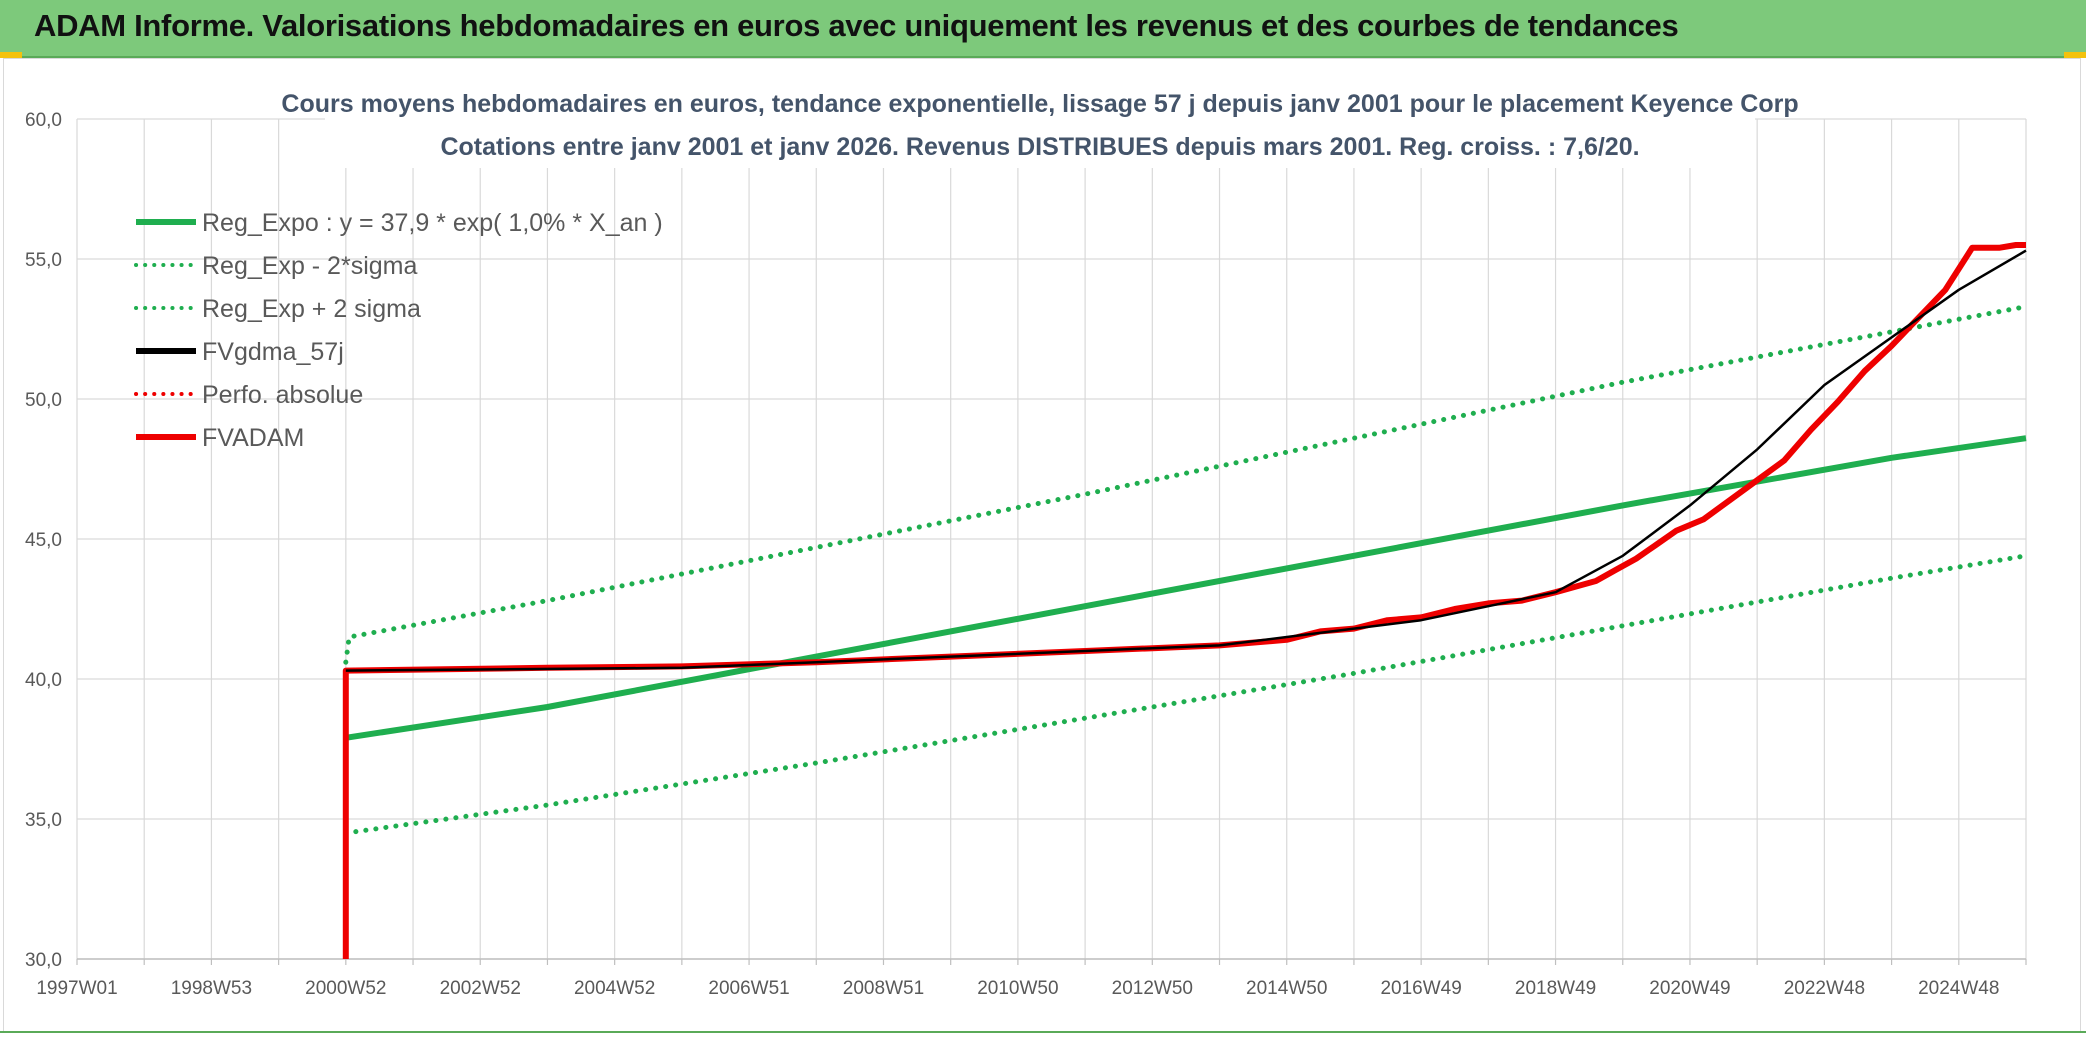 The height and width of the screenshot is (1037, 2086). I want to click on x-tick-label: 2018W49, so click(1555, 988).